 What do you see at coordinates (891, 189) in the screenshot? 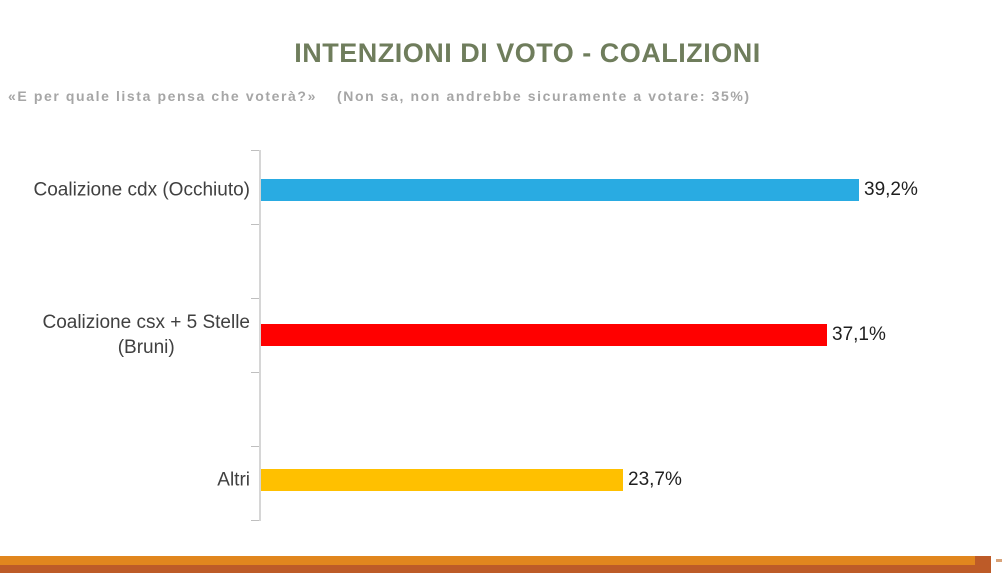
I see `value-label-0: 39,2%` at bounding box center [891, 189].